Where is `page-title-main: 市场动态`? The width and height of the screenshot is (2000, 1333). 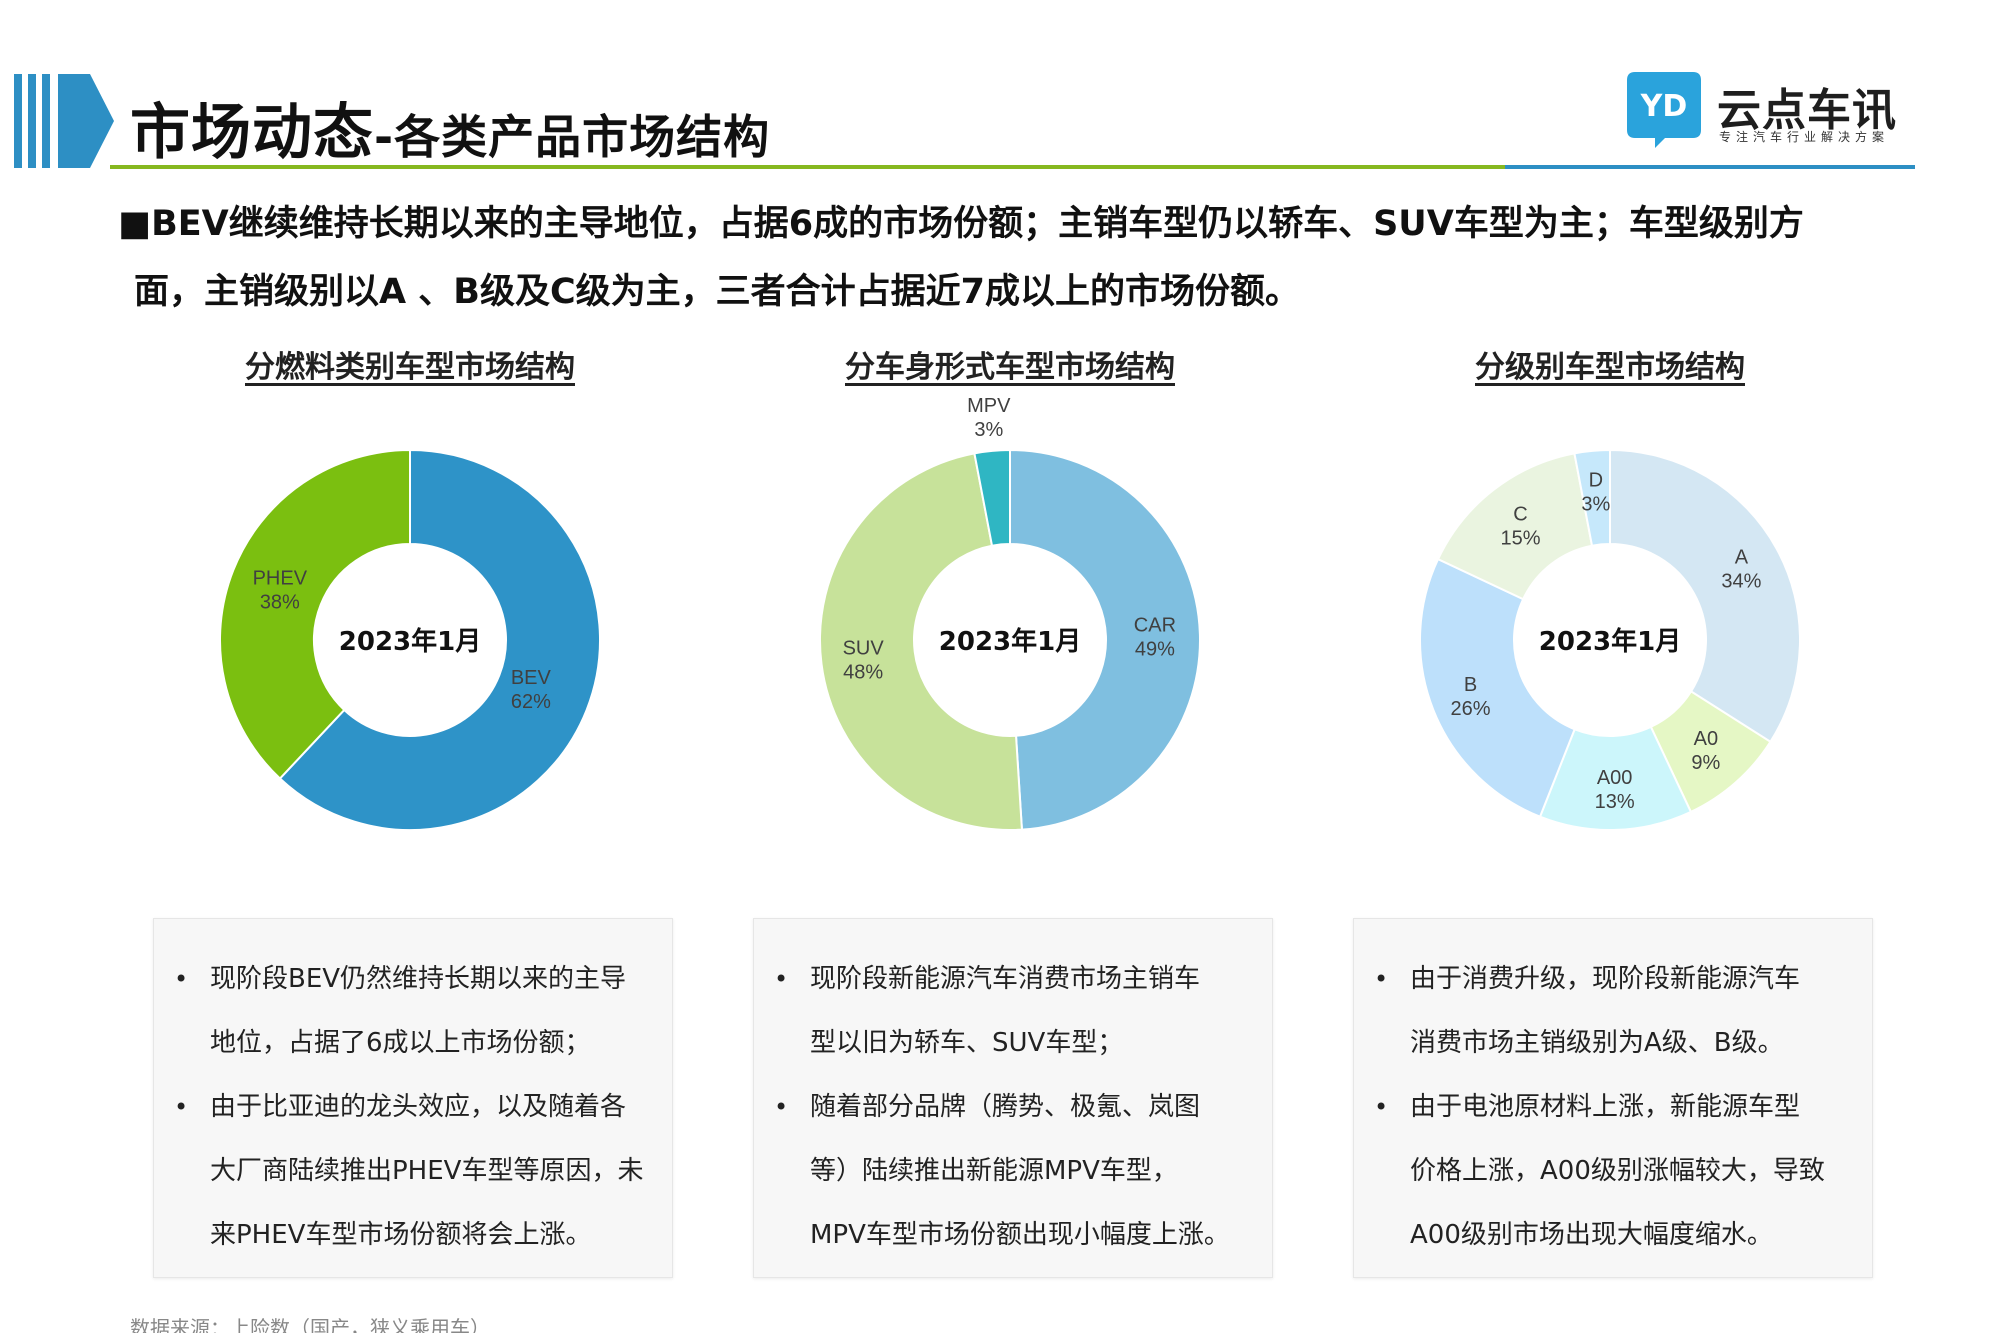
page-title-main: 市场动态 is located at coordinates (252, 133).